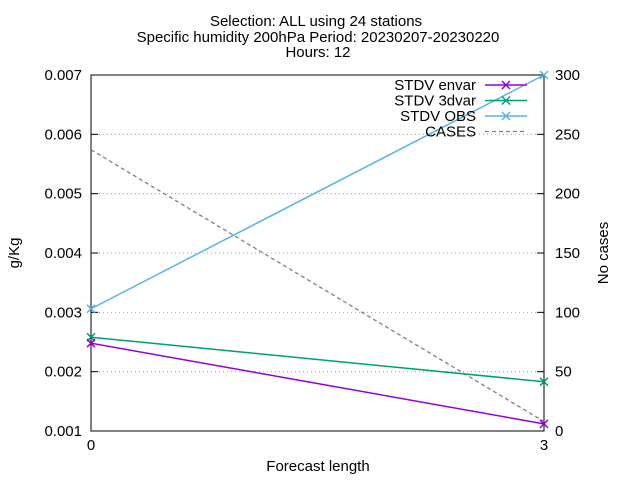 Image resolution: width=640 pixels, height=480 pixels. I want to click on legend-marker-stdv-obs, so click(506, 116).